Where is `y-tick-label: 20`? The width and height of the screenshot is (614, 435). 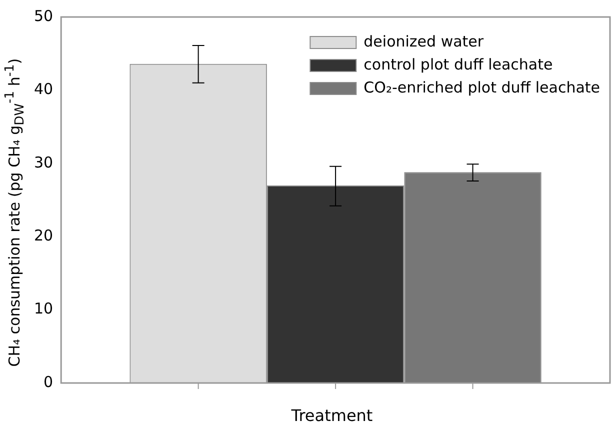
y-tick-label: 20 is located at coordinates (44, 235).